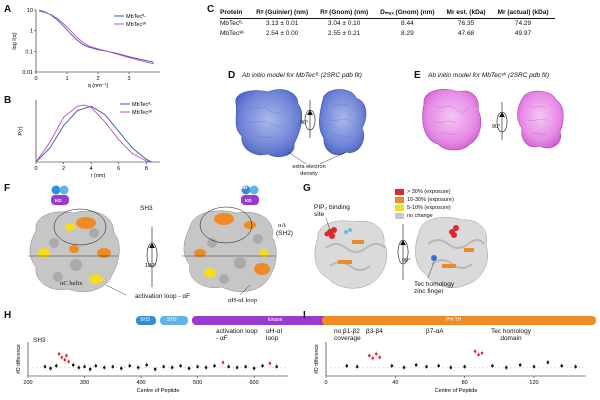 This screenshot has width=600, height=400. What do you see at coordinates (430, 200) in the screenshot?
I see `legend-label: 10-30% (exposure)` at bounding box center [430, 200].